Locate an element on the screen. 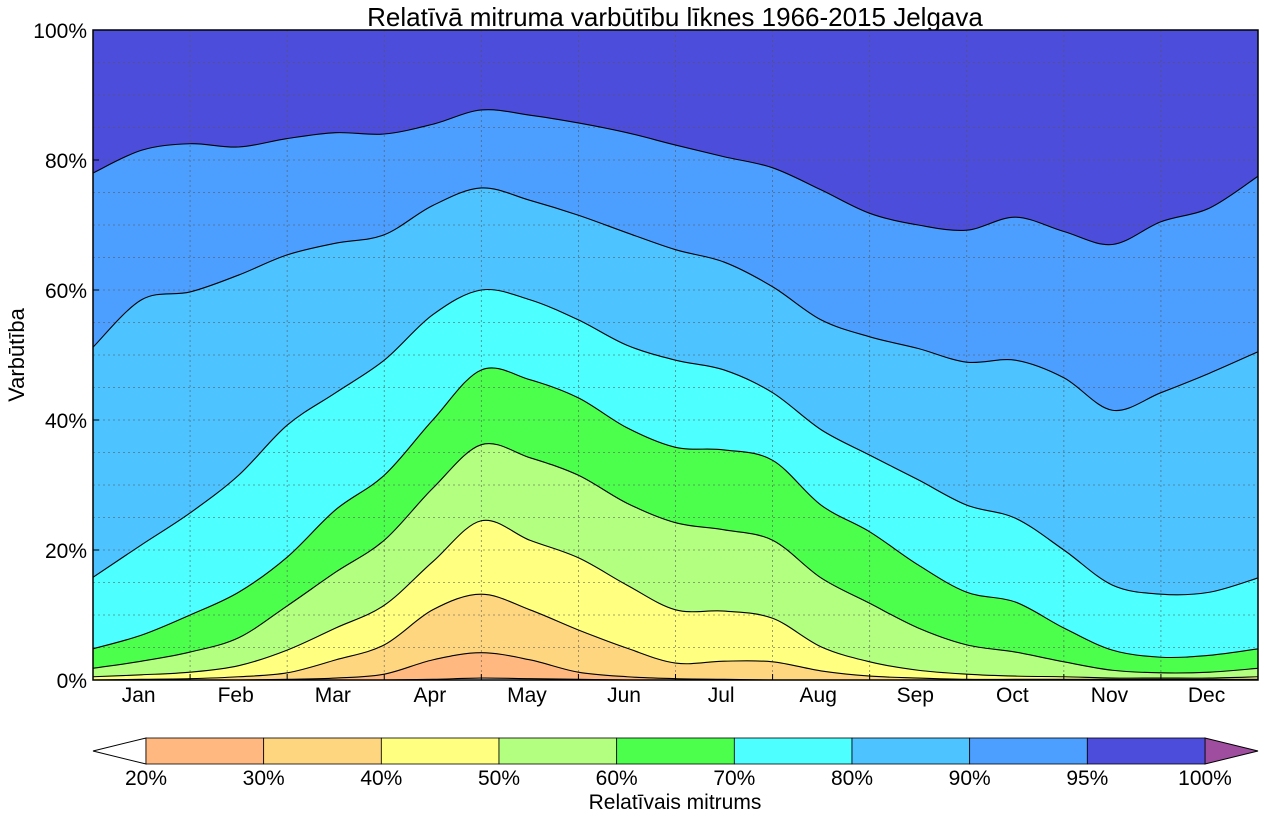 The width and height of the screenshot is (1266, 825). x-tick-label: Apr is located at coordinates (430, 695).